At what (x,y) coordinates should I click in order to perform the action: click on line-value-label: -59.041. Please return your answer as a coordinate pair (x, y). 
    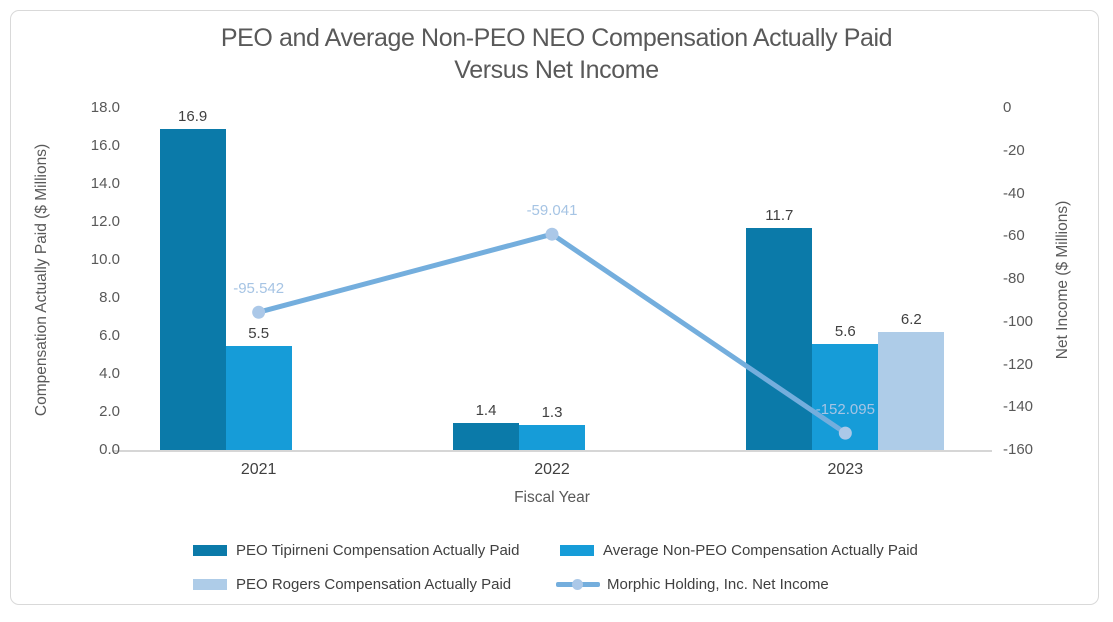
    Looking at the image, I should click on (552, 211).